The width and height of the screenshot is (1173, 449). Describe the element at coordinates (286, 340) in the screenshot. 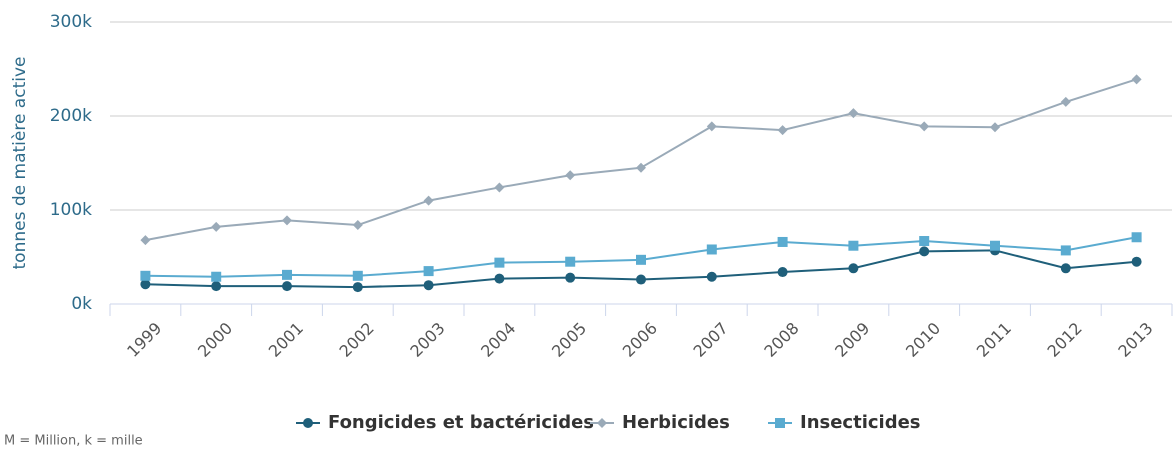

I see `x-tick-label: 2001` at that location.